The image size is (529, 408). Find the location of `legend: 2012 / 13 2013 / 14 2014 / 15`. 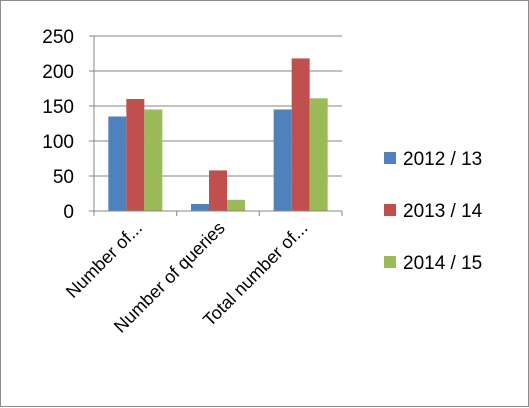

legend: 2012 / 13 2013 / 14 2014 / 15 is located at coordinates (433, 211).